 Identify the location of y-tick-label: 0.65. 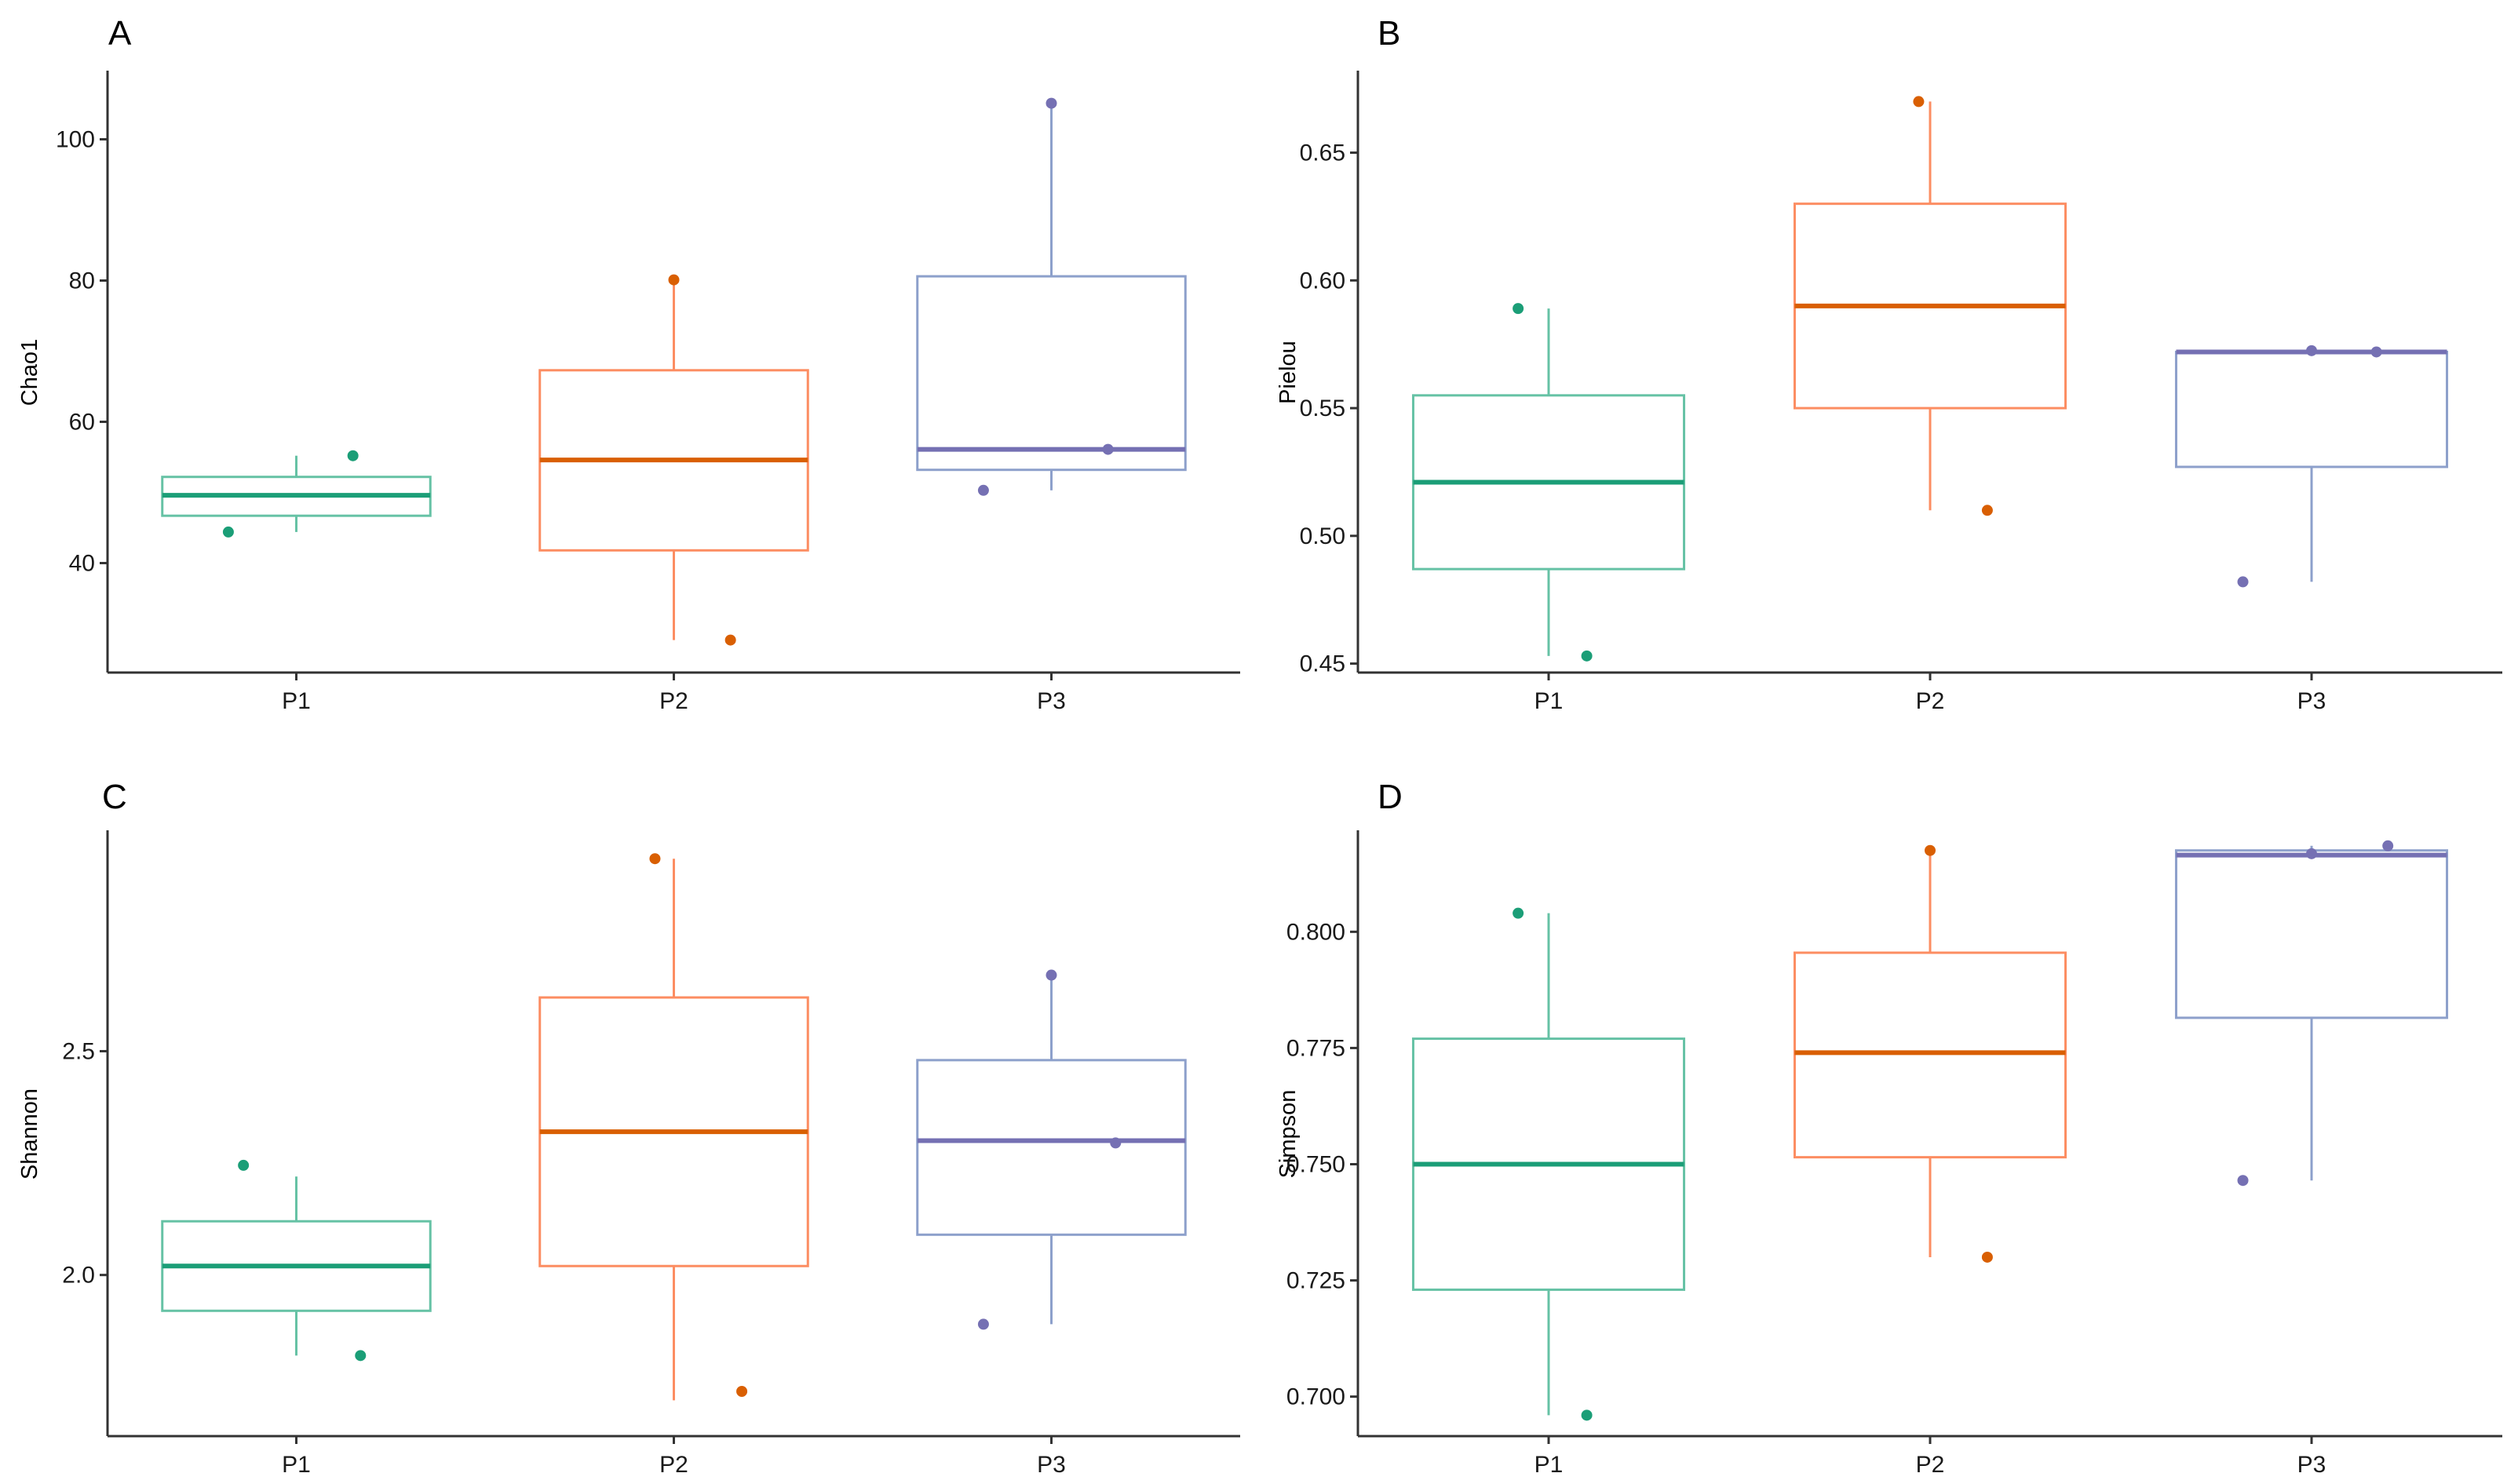
(1323, 153).